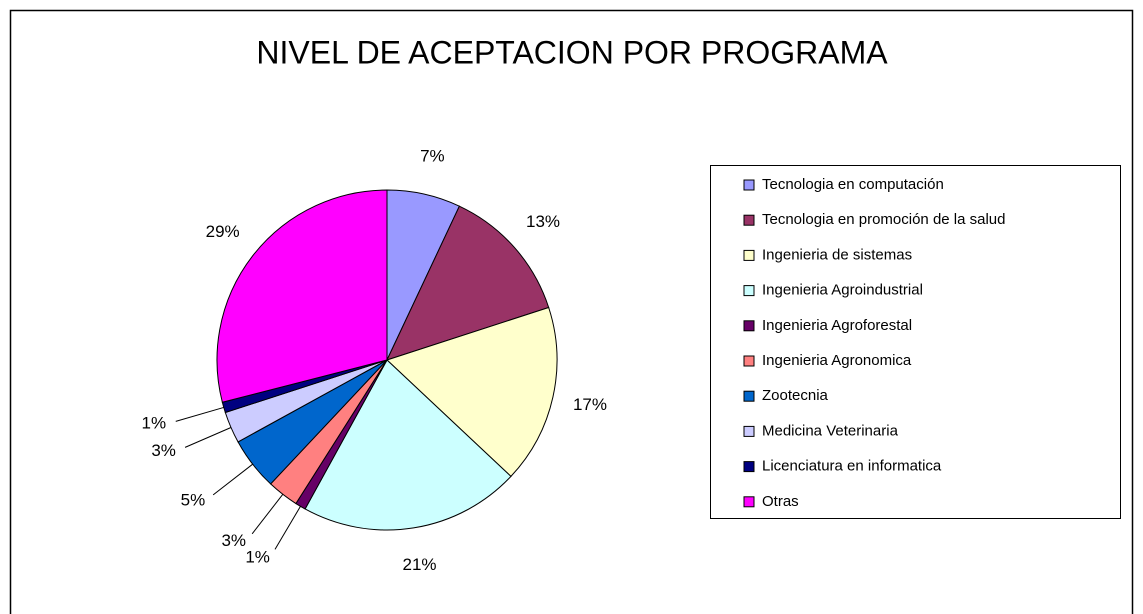  What do you see at coordinates (780, 501) in the screenshot?
I see `legend-label: Otras` at bounding box center [780, 501].